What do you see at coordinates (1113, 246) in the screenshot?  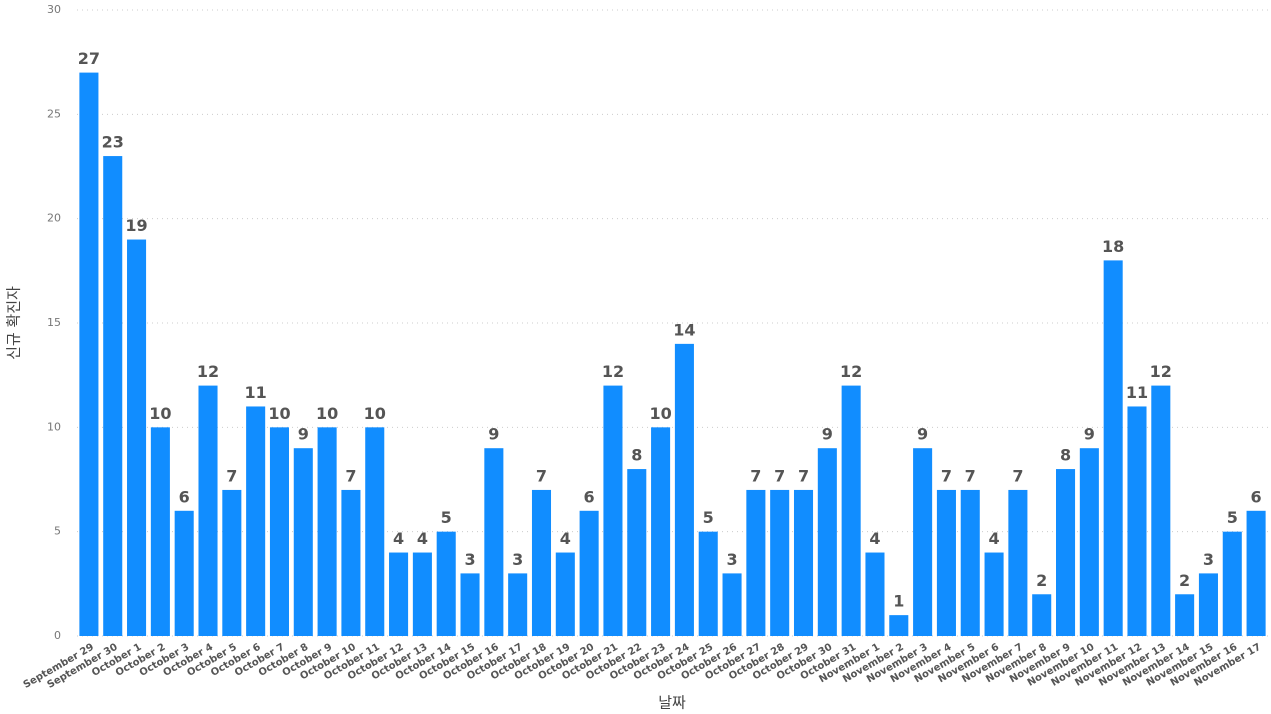 I see `value-label: 18` at bounding box center [1113, 246].